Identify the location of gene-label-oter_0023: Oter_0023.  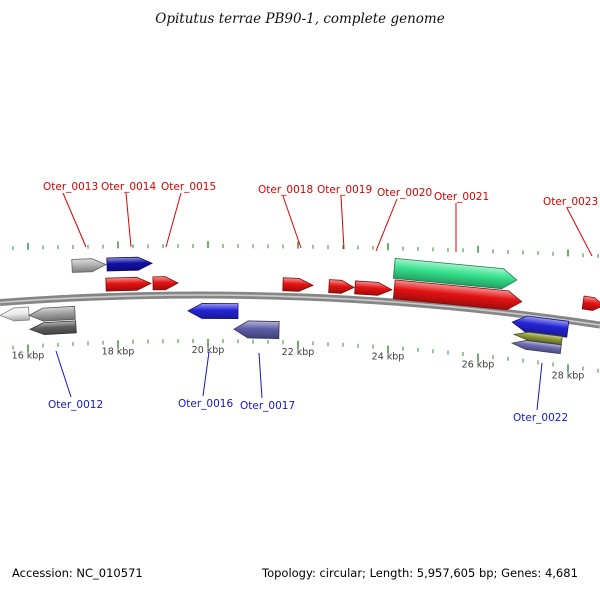
(570, 202).